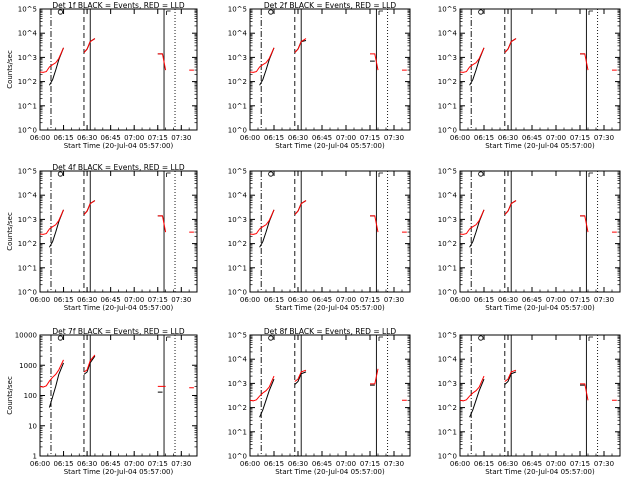 Image resolution: width=640 pixels, height=480 pixels. What do you see at coordinates (30, 396) in the screenshot?
I see `y-tick-label: 100` at bounding box center [30, 396].